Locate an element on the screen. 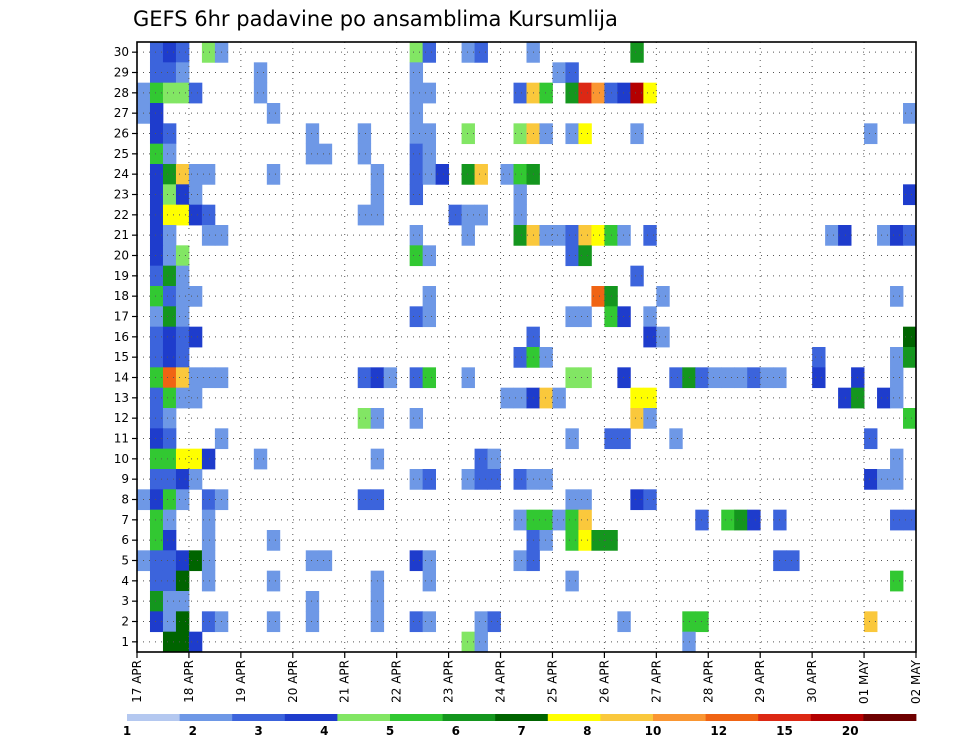 This screenshot has width=960, height=742. y-tick-label: 14 is located at coordinates (121, 378).